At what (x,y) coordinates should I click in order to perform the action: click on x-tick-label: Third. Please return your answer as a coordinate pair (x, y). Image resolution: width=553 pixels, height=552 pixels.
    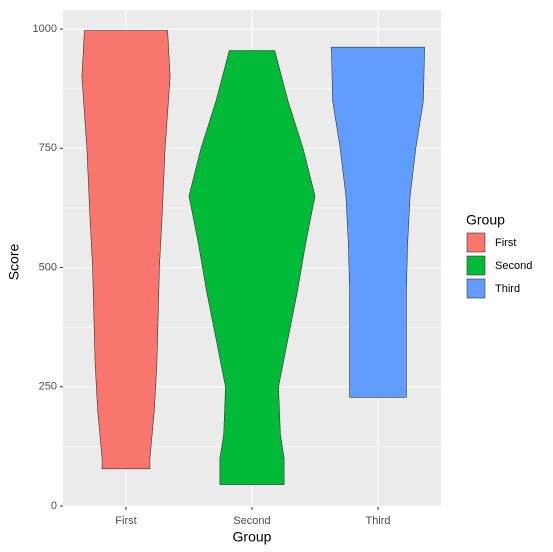
    Looking at the image, I should click on (377, 521).